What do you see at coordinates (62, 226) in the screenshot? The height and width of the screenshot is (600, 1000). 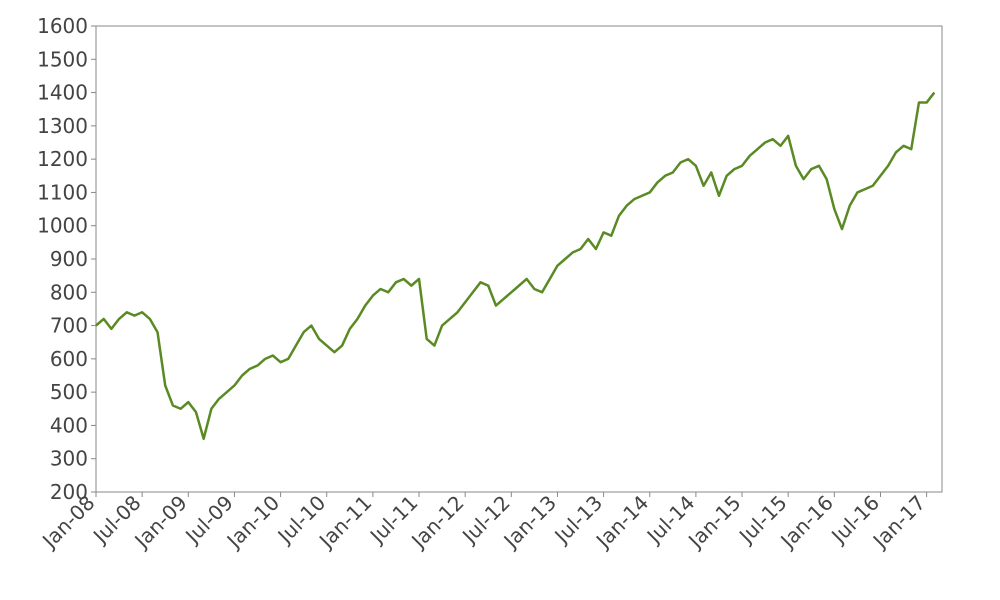 I see `y-tick-label: 1000` at bounding box center [62, 226].